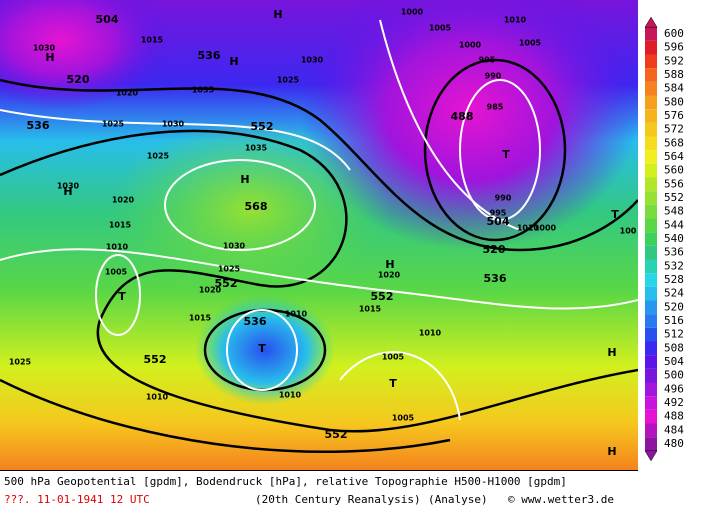 The image size is (704, 517). I want to click on map-label: 1015, so click(152, 40).